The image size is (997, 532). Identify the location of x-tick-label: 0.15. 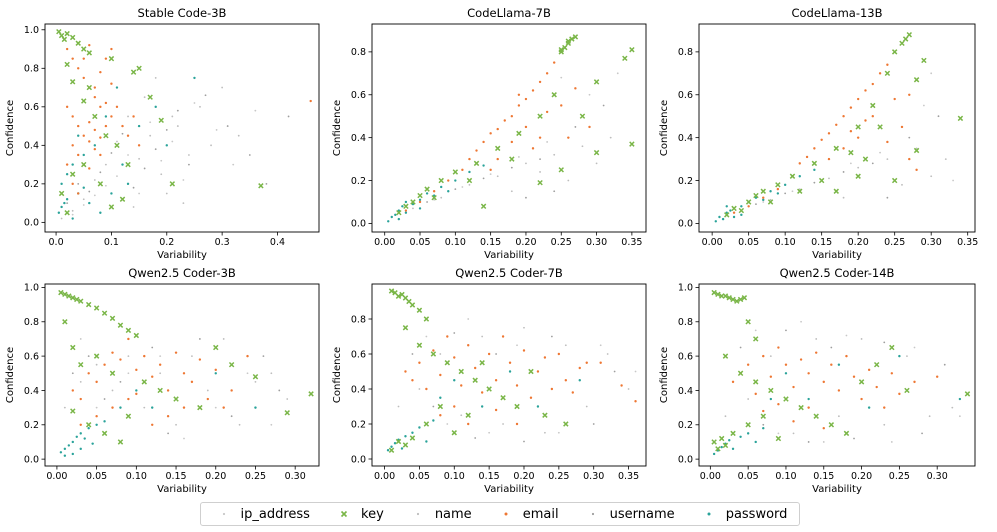
(823, 476).